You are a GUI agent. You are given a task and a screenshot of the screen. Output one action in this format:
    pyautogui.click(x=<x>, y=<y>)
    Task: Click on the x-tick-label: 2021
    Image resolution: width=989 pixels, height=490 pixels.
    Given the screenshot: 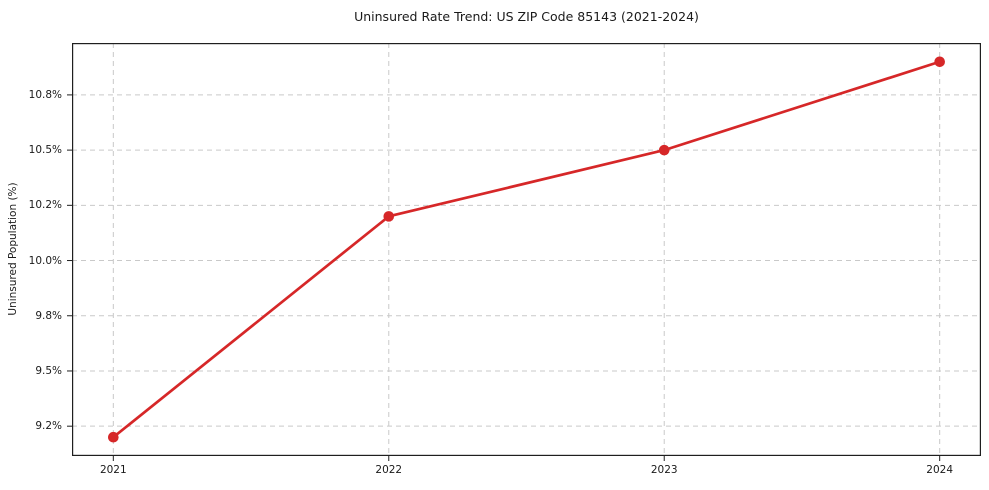 What is the action you would take?
    pyautogui.click(x=113, y=470)
    